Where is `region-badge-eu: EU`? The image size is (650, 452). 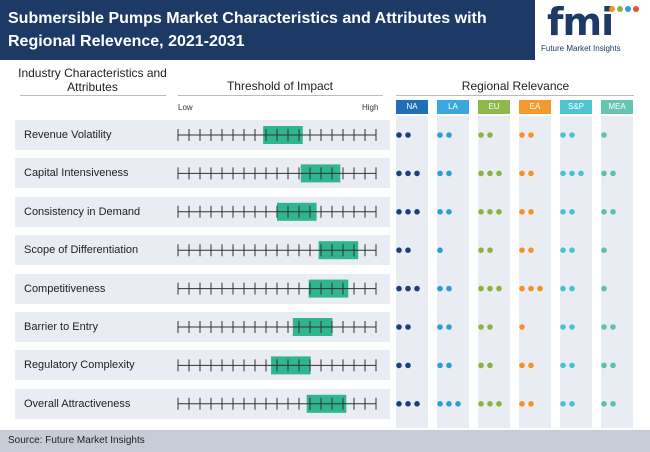
region-badge-eu: EU is located at coordinates (494, 107).